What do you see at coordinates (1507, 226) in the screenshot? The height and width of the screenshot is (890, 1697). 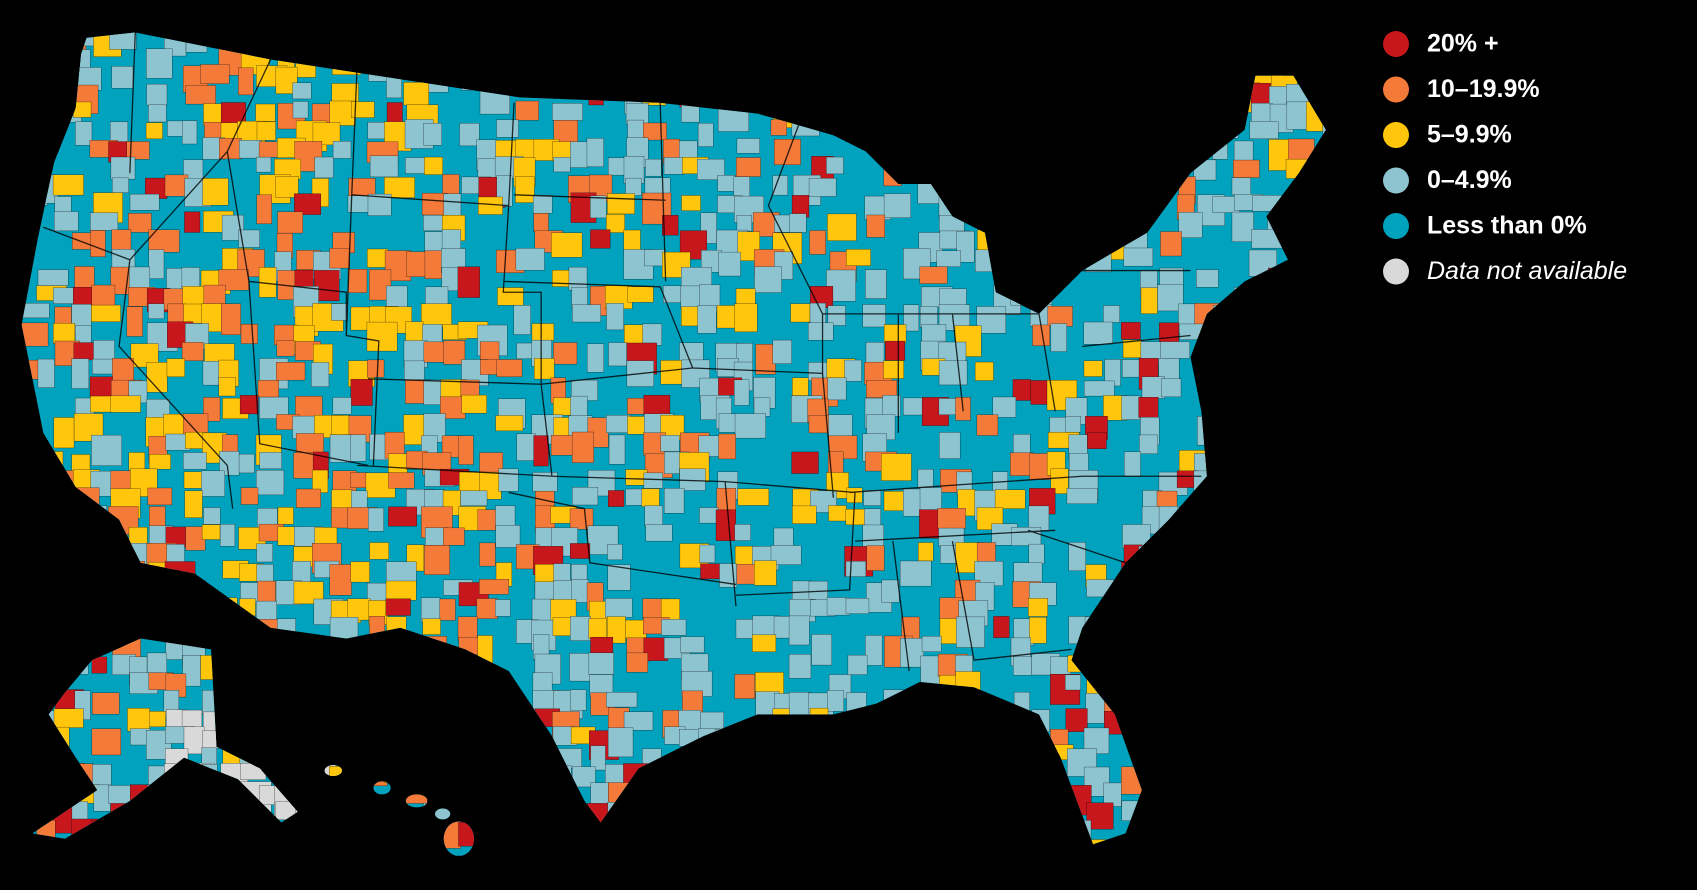 I see `legend-label: Less than 0%` at bounding box center [1507, 226].